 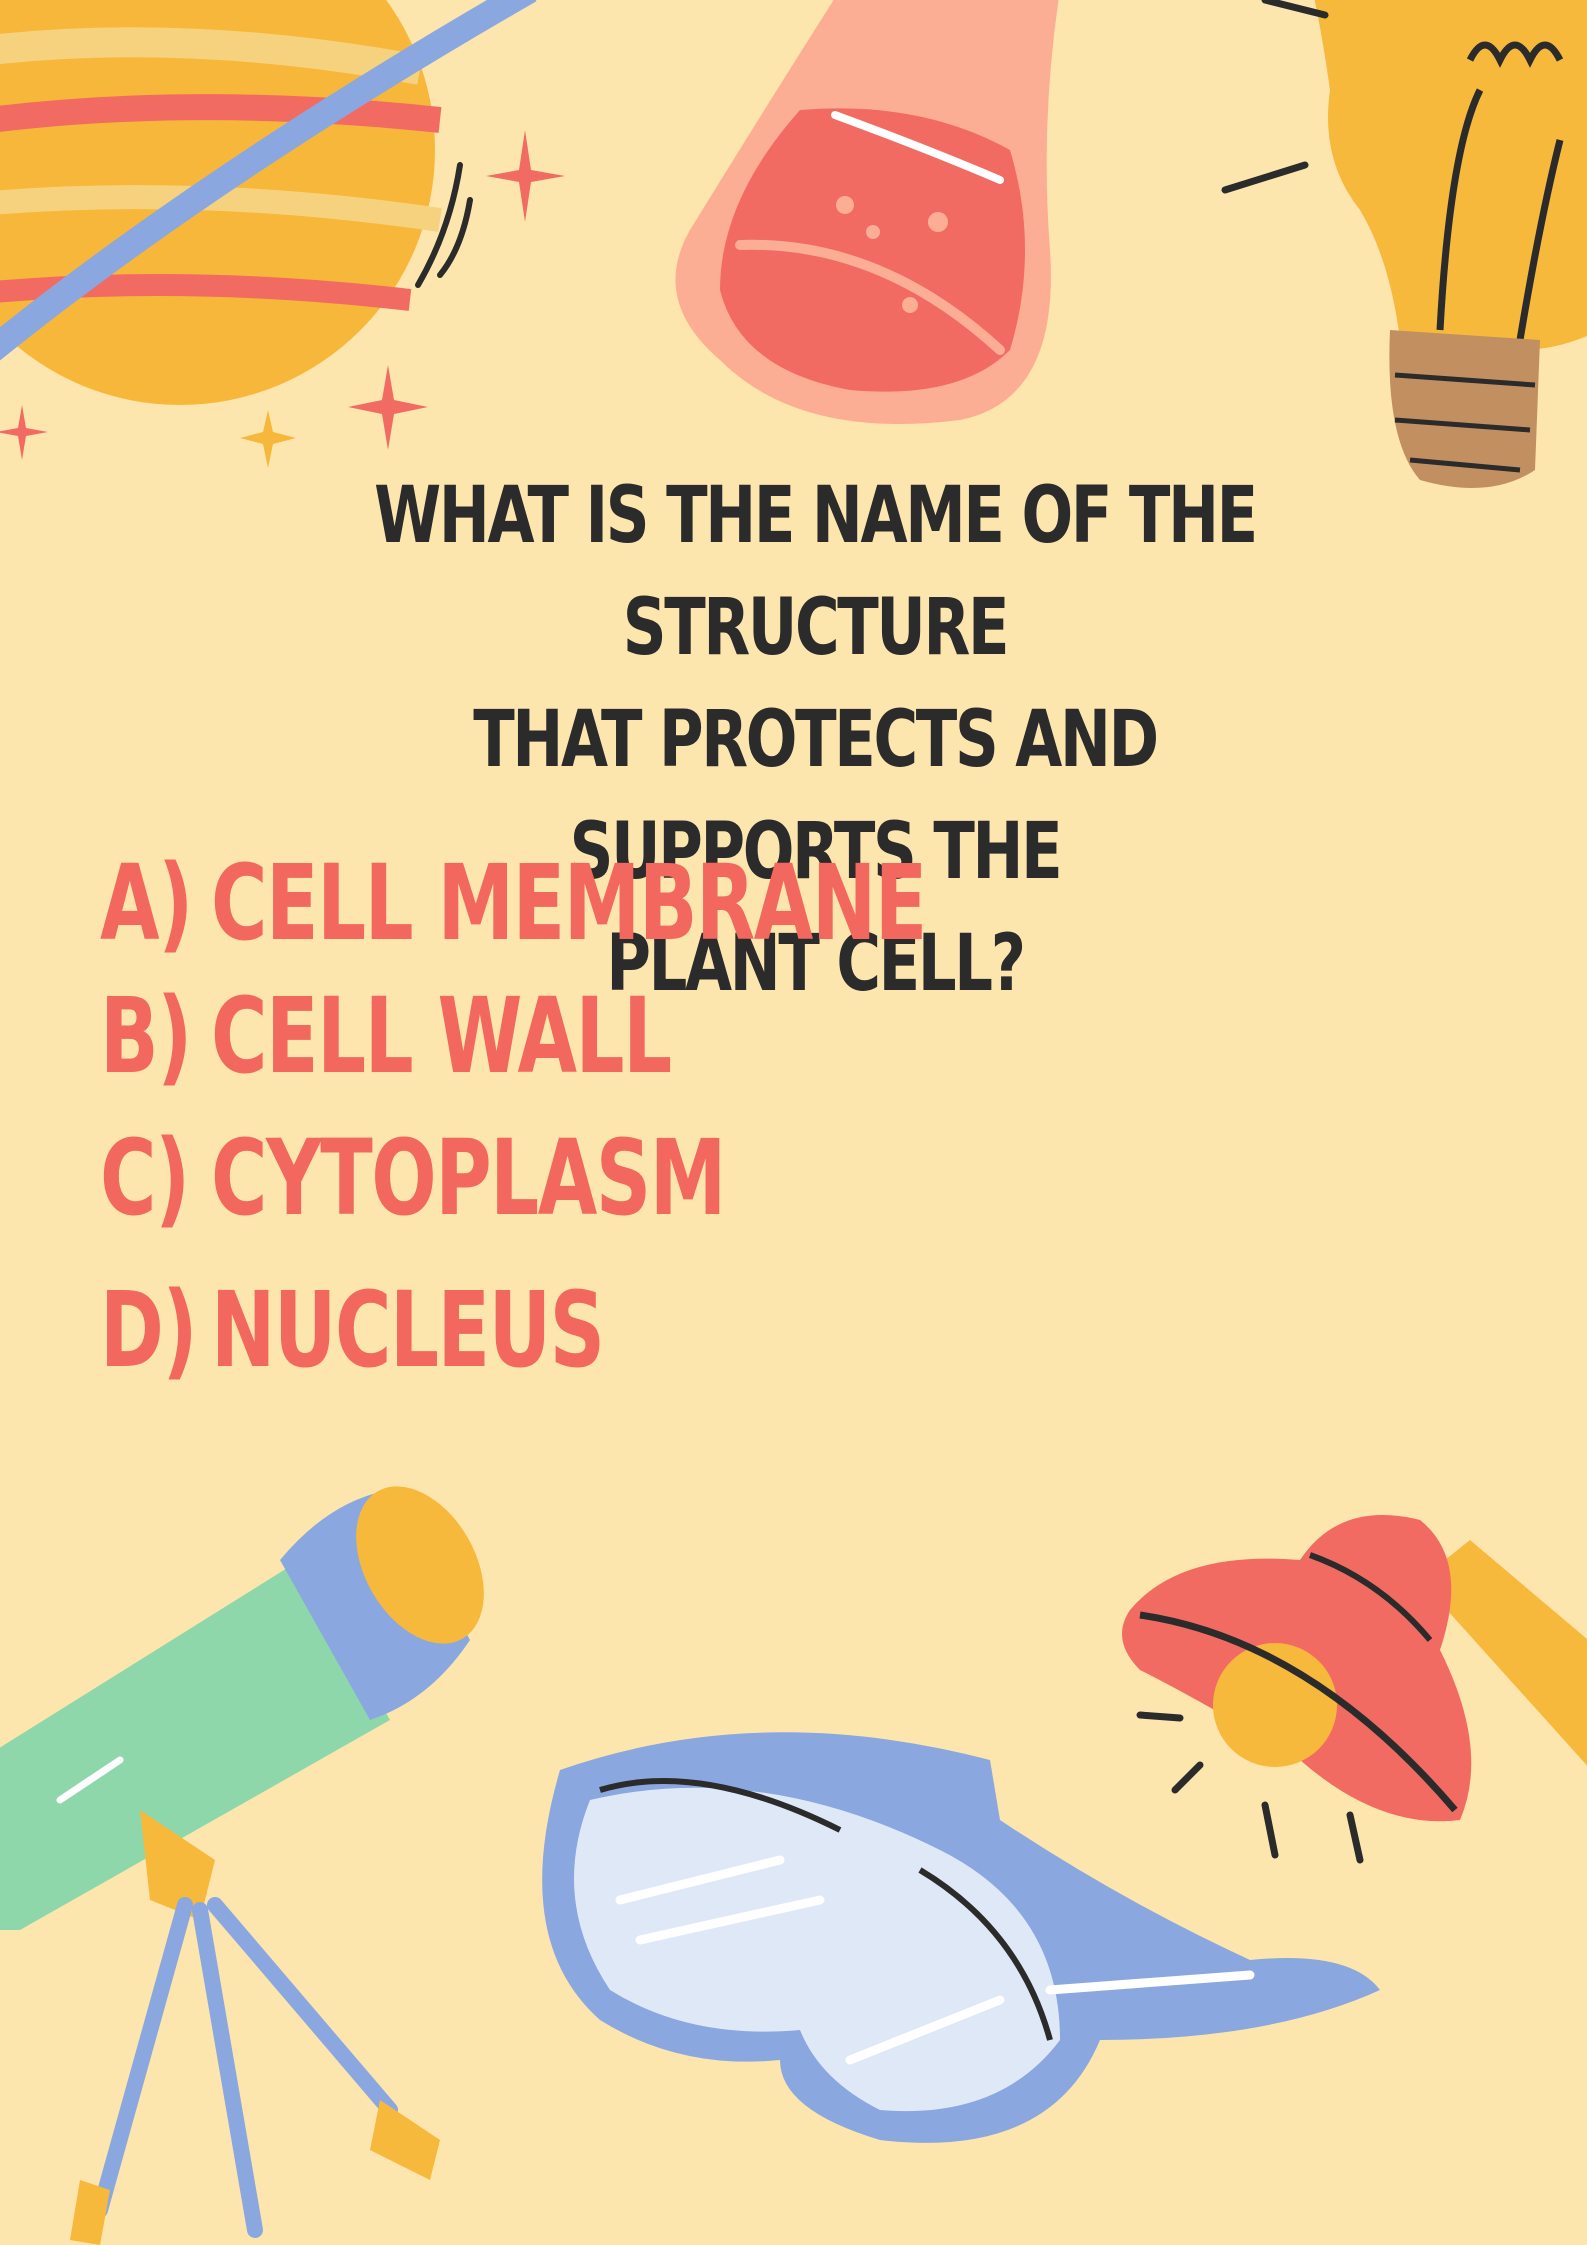 What do you see at coordinates (242, 1865) in the screenshot?
I see `telescope-icon` at bounding box center [242, 1865].